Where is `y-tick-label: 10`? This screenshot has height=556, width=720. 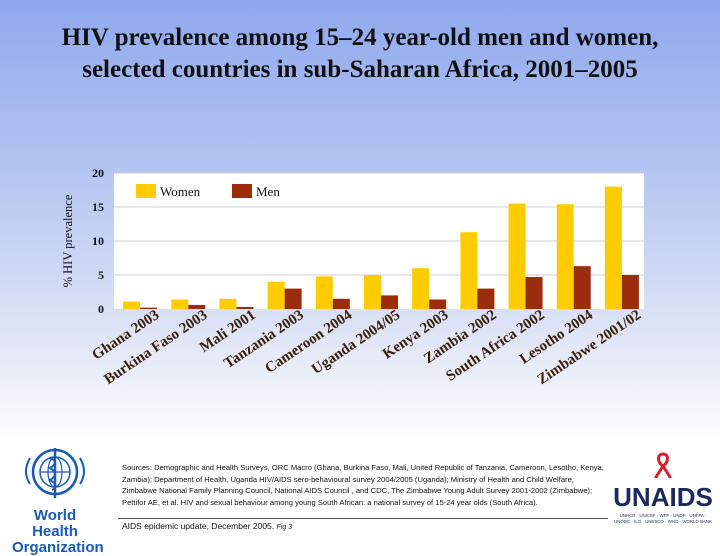 y-tick-label: 10 is located at coordinates (98, 241).